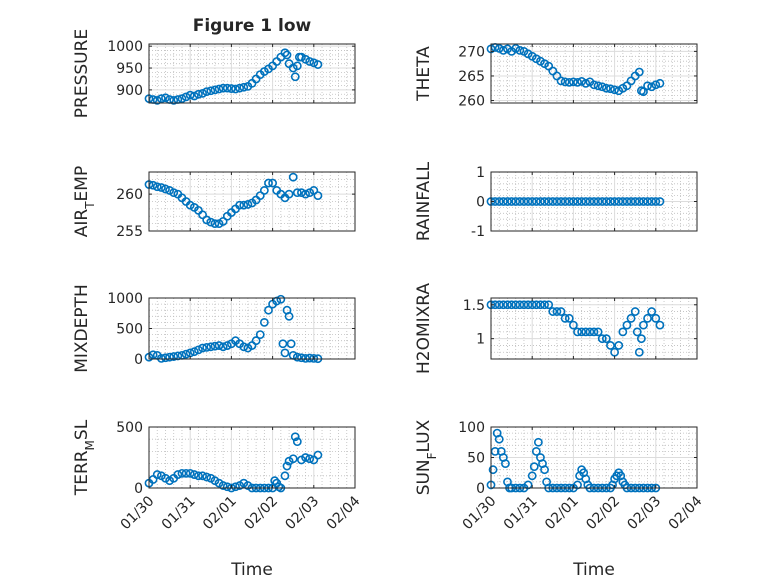 This screenshot has width=778, height=587. I want to click on y-axis-label: SUNFLUX, so click(426, 457).